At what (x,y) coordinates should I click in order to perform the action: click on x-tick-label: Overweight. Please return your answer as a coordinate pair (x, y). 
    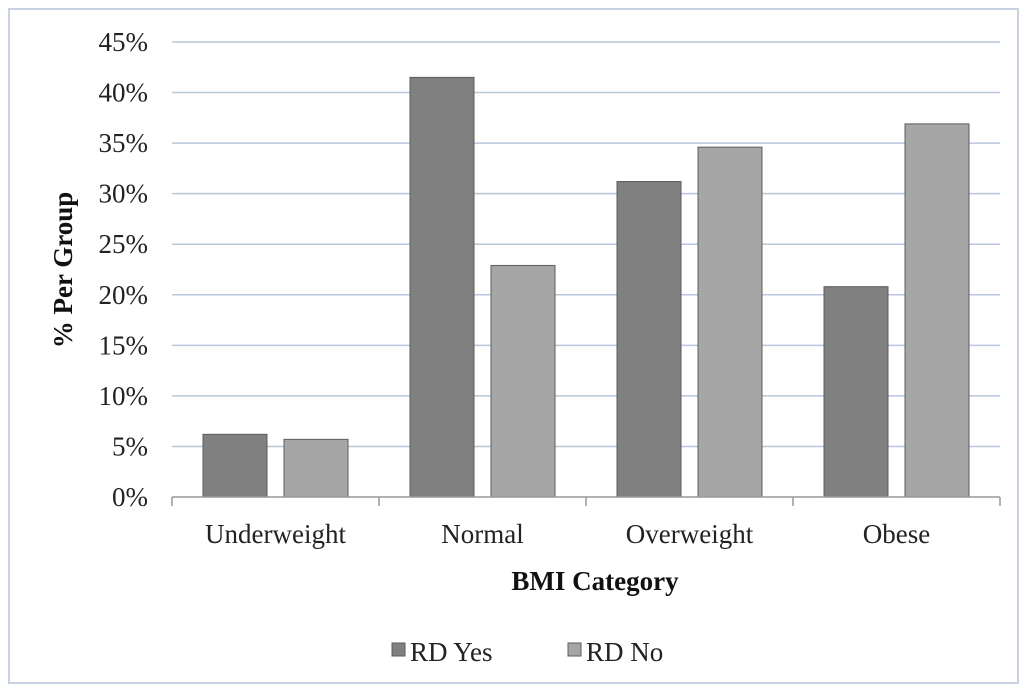
    Looking at the image, I should click on (690, 534).